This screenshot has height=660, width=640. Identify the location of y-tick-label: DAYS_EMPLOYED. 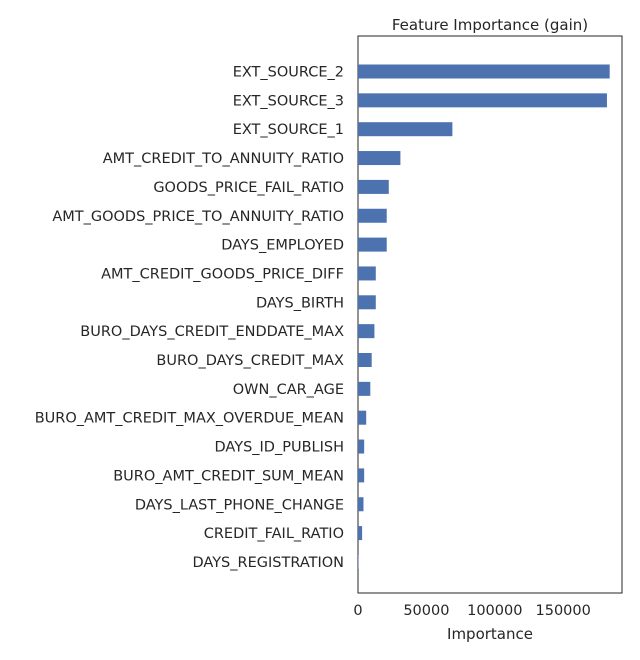
(282, 246).